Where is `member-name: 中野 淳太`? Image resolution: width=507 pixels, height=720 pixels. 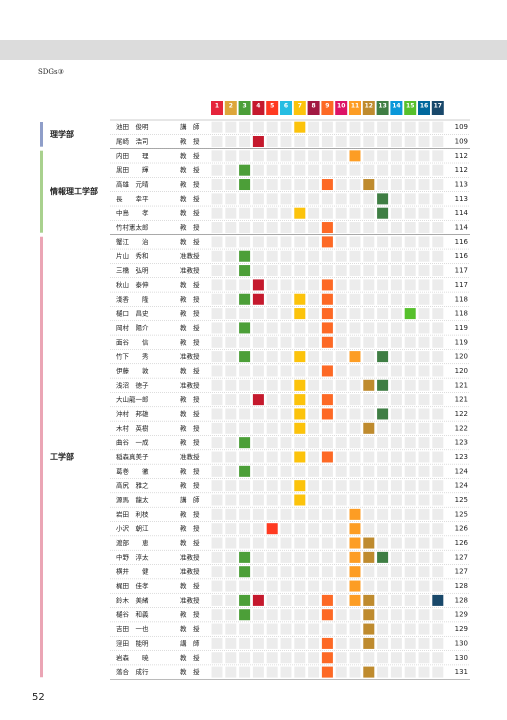
member-name: 中野 淳太 is located at coordinates (132, 556).